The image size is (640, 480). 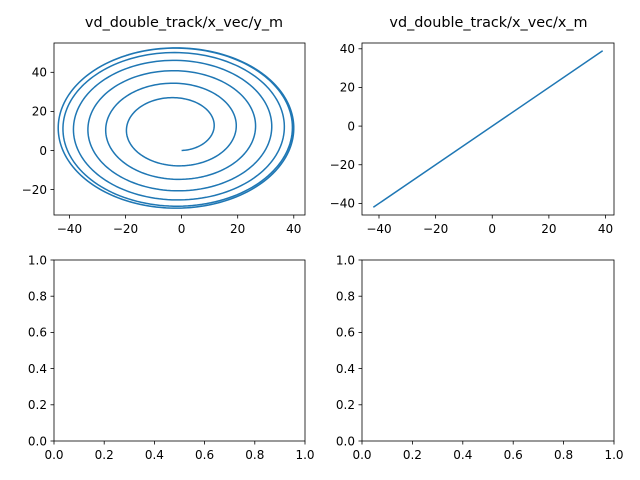 I want to click on chart-title: vd_double_track/x_vec/x_m, so click(x=488, y=23).